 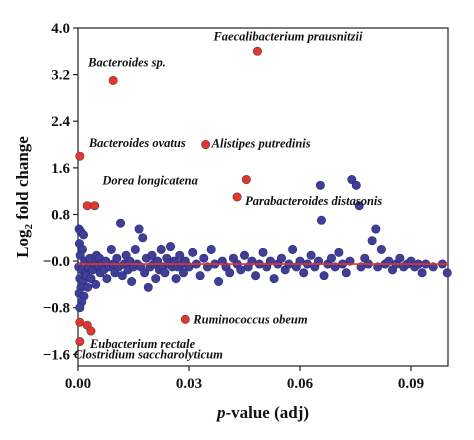 I want to click on y-tick-label: 3.2, so click(x=60, y=76).